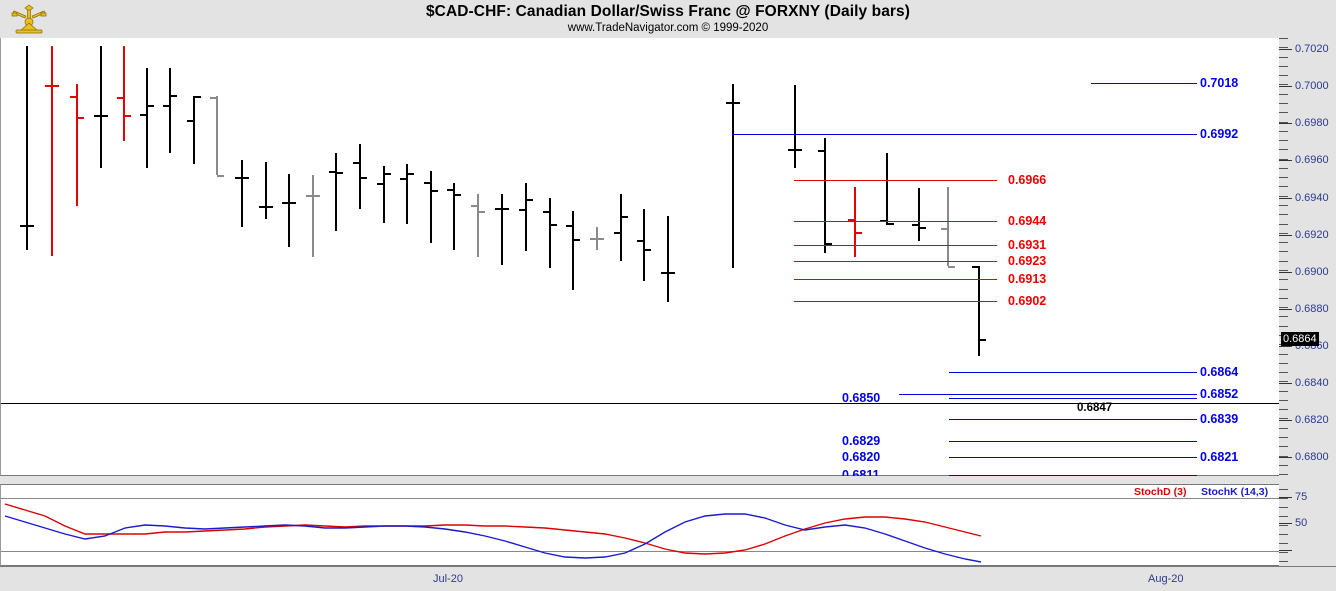  What do you see at coordinates (1312, 49) in the screenshot?
I see `price-axis-label: 0.7020` at bounding box center [1312, 49].